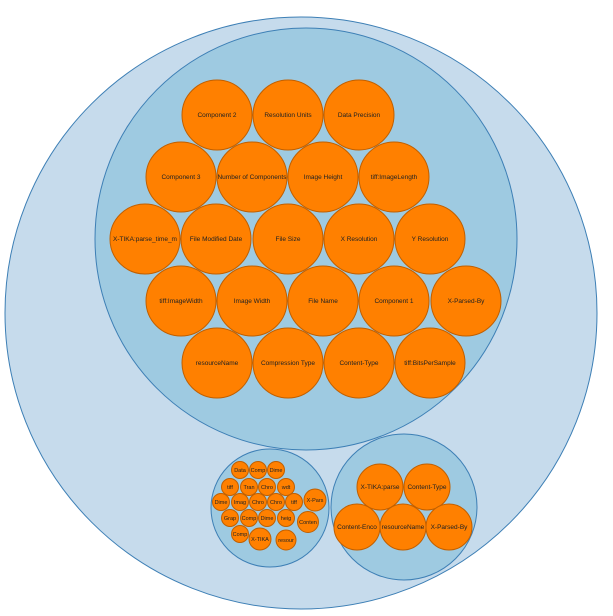 This screenshot has height=616, width=613. I want to click on leaf-label: File Size, so click(288, 239).